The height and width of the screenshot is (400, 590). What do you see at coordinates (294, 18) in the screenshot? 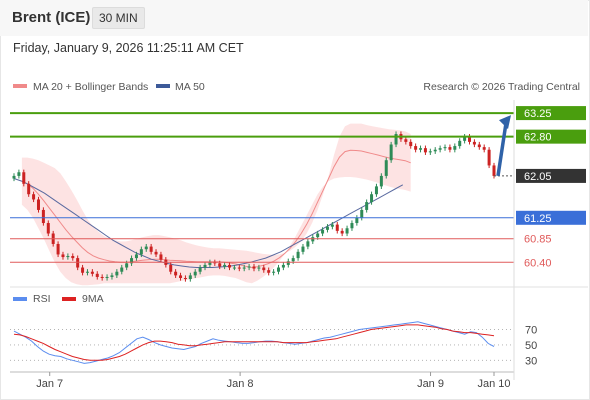
I see `header-bar: Brent (ICE) 30 MIN` at bounding box center [294, 18].